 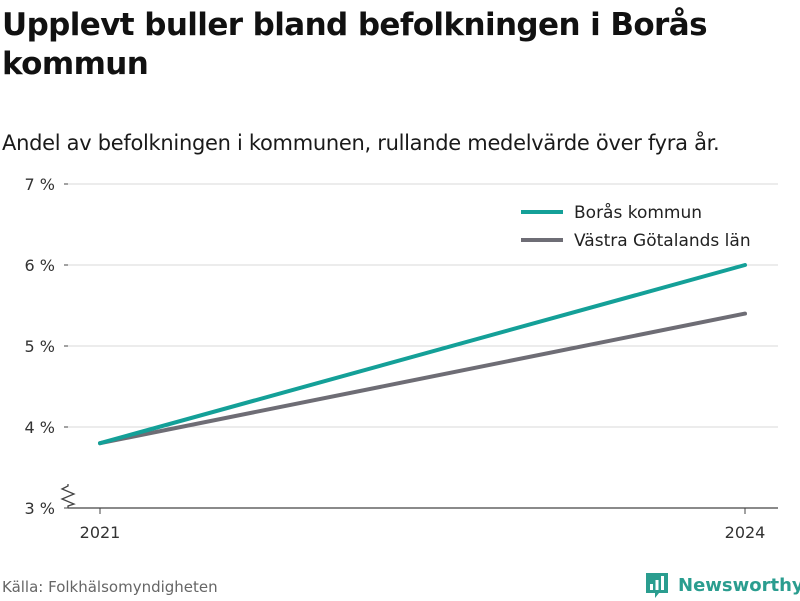 I want to click on legend: Borås kommun Västra Götalands län, so click(x=636, y=226).